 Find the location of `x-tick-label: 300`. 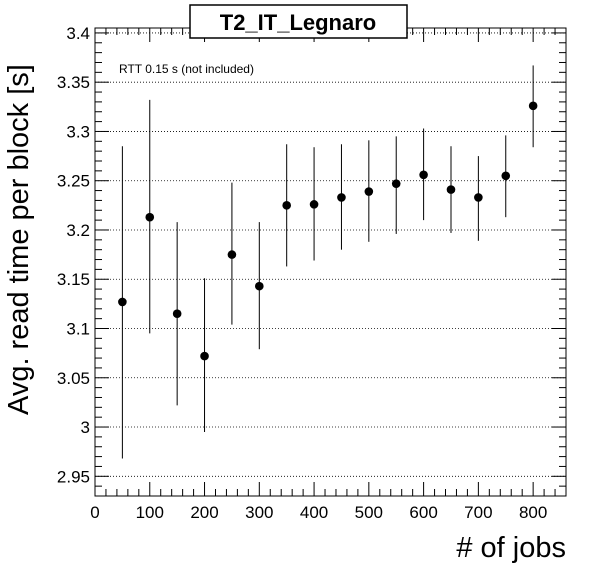

x-tick-label: 300 is located at coordinates (259, 512).